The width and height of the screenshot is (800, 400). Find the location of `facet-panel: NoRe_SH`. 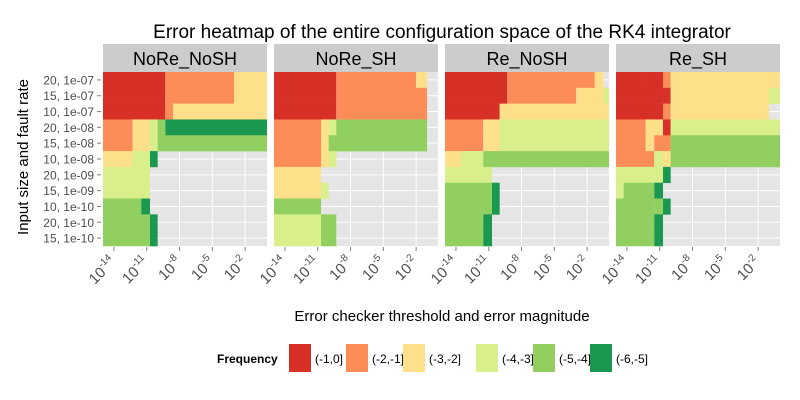

facet-panel: NoRe_SH is located at coordinates (356, 145).